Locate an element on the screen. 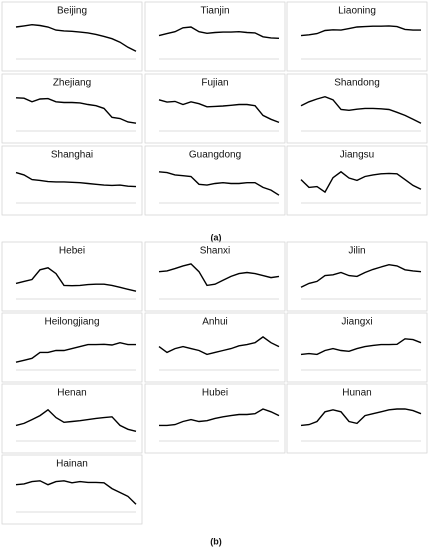  chart-title: Henan is located at coordinates (71, 393).